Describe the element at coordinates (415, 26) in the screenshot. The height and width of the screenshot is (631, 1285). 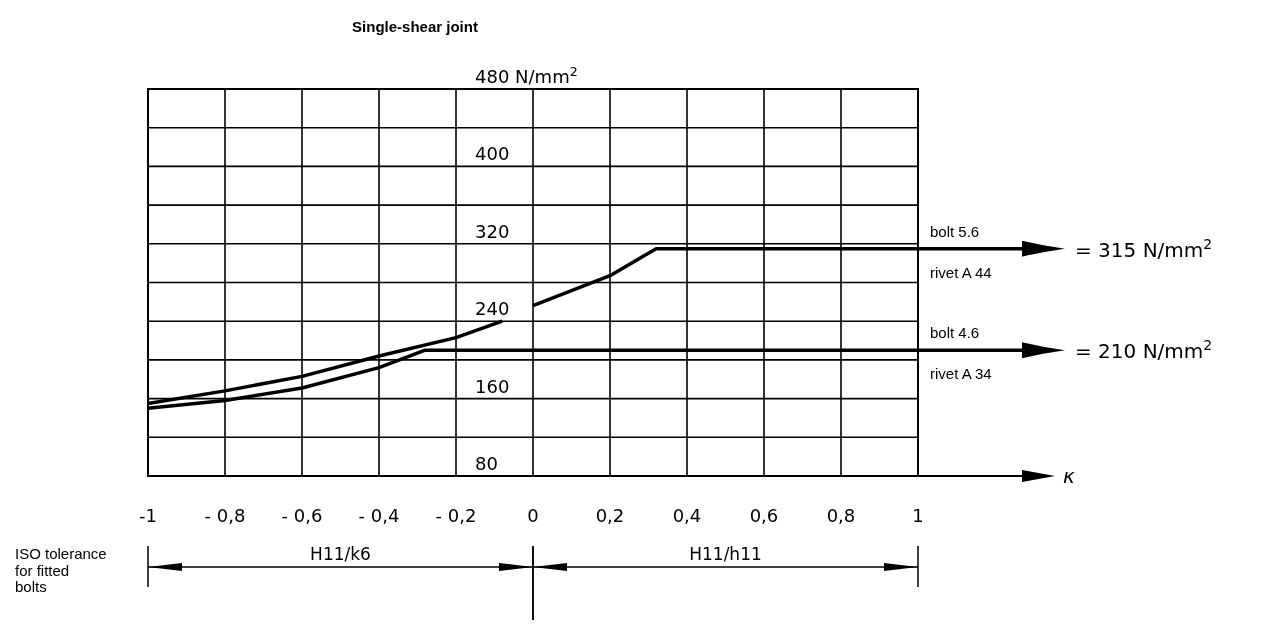
I see `chart-title: Single-shear joint` at that location.